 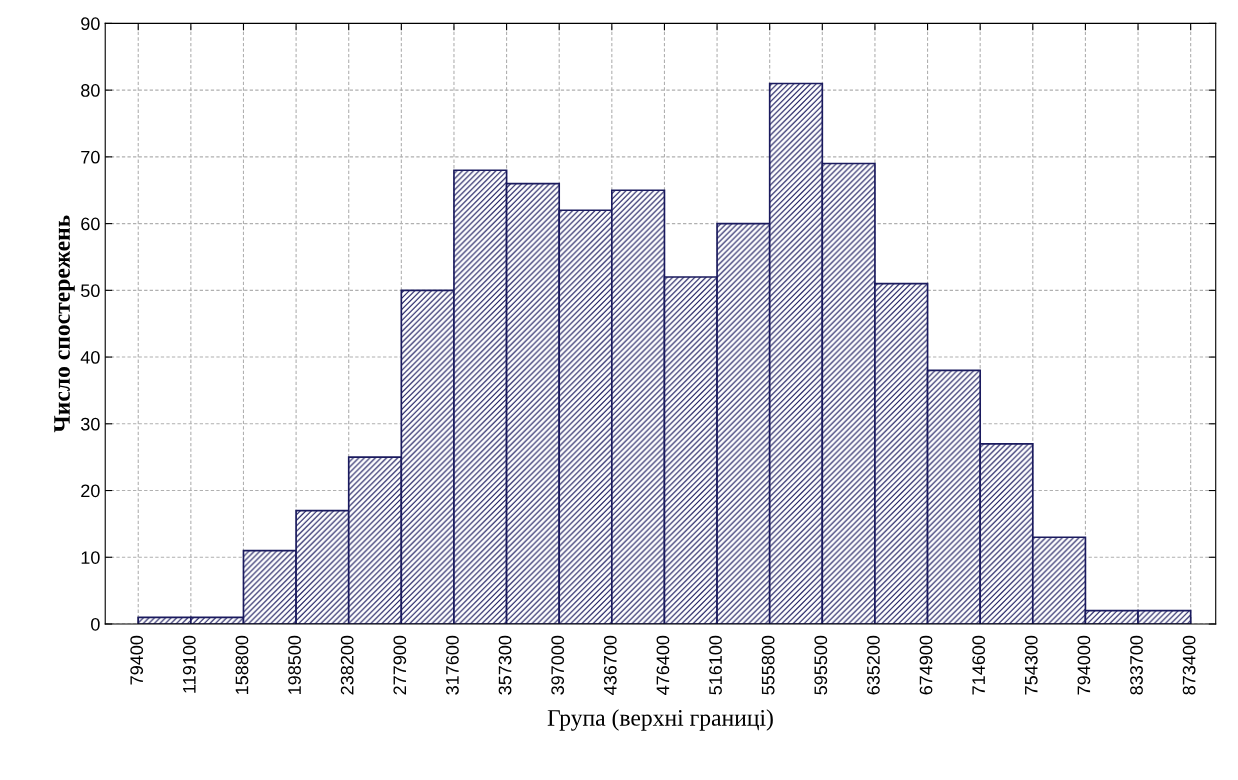 I want to click on y-axis-title: Число спостережень, so click(x=64, y=324).